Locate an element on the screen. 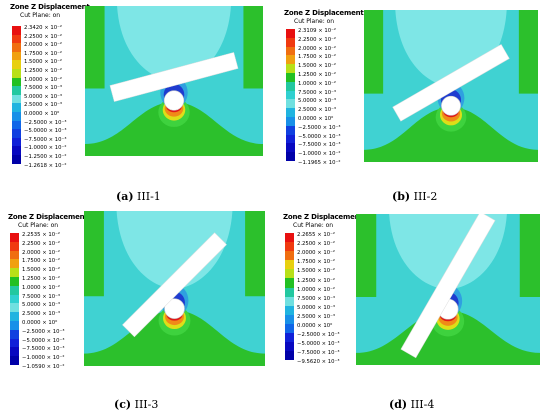 This screenshot has height=416, width=550. legend-label: −1.1965 × 10⁻² is located at coordinates (319, 163).